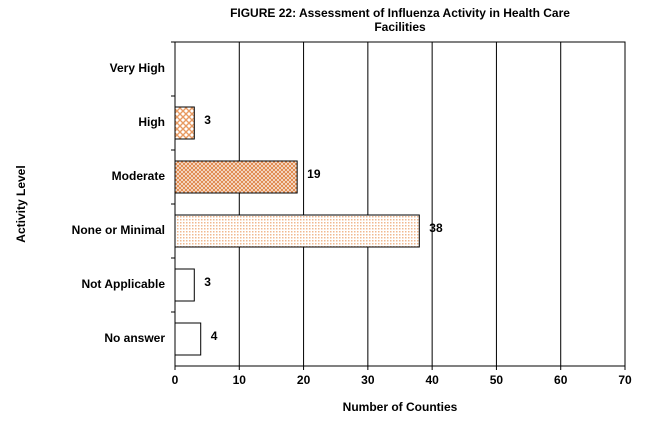 This screenshot has width=645, height=421. What do you see at coordinates (436, 228) in the screenshot?
I see `data-label: 38` at bounding box center [436, 228].